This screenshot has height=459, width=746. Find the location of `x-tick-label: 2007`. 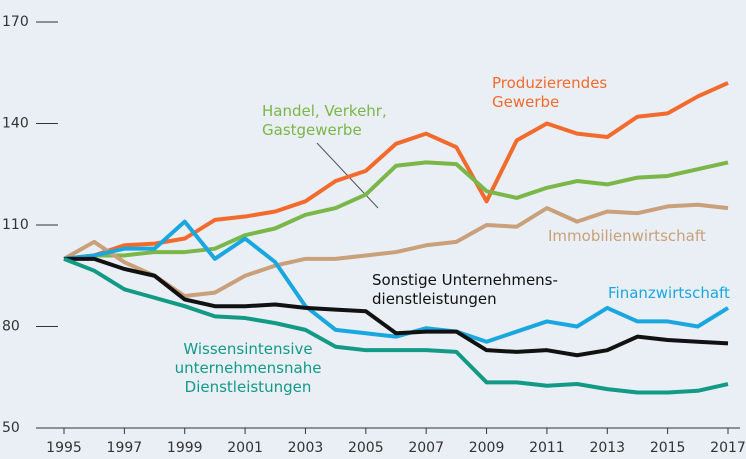

x-tick-label: 2007 is located at coordinates (426, 448).